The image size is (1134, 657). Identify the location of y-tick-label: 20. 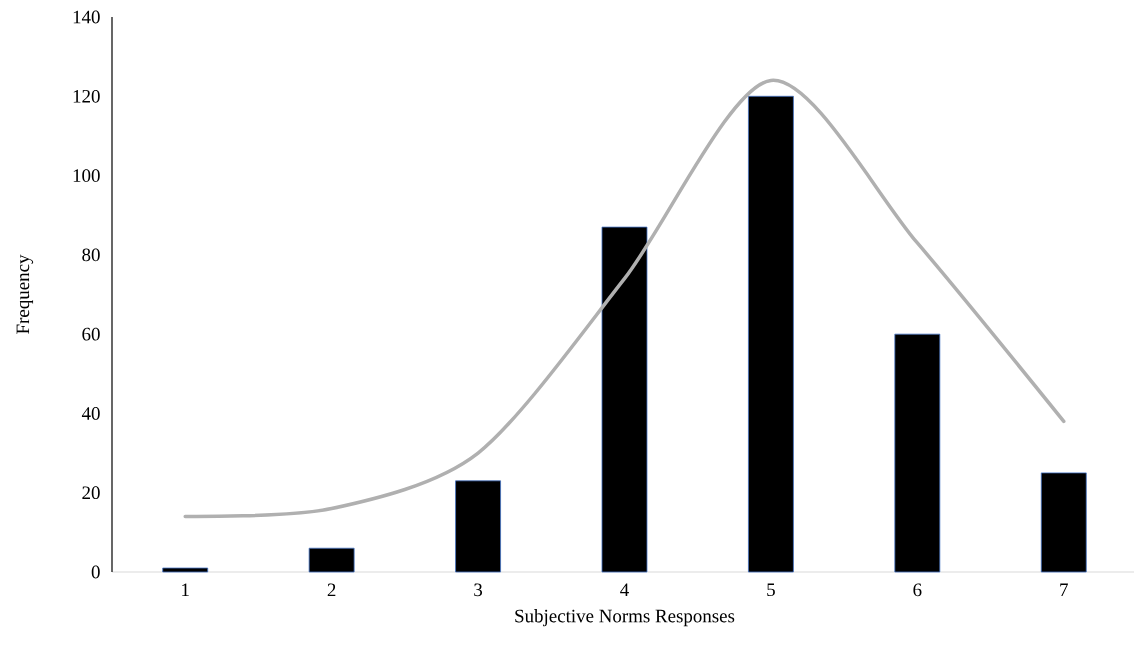
(91, 493).